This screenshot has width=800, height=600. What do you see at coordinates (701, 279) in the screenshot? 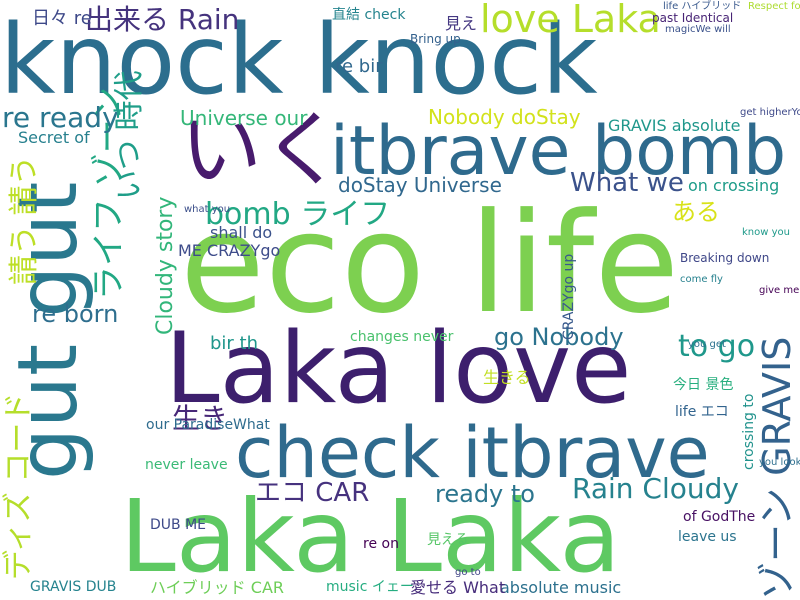
I see `word: come fly` at bounding box center [701, 279].